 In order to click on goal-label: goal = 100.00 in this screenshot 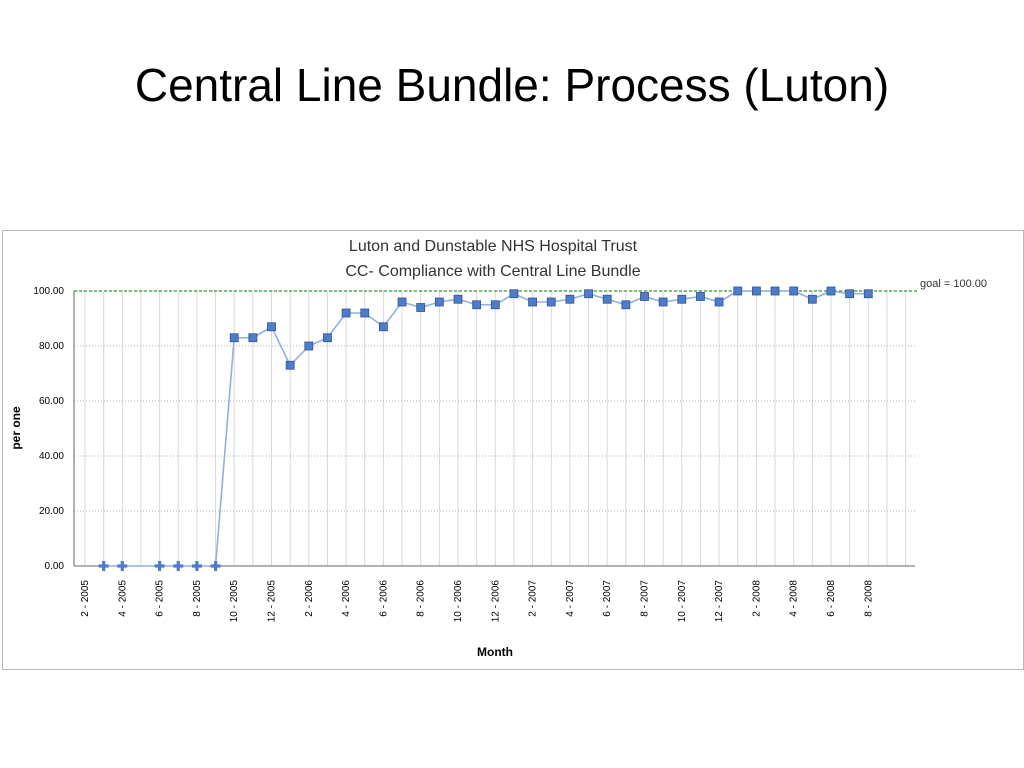, I will do `click(953, 284)`.